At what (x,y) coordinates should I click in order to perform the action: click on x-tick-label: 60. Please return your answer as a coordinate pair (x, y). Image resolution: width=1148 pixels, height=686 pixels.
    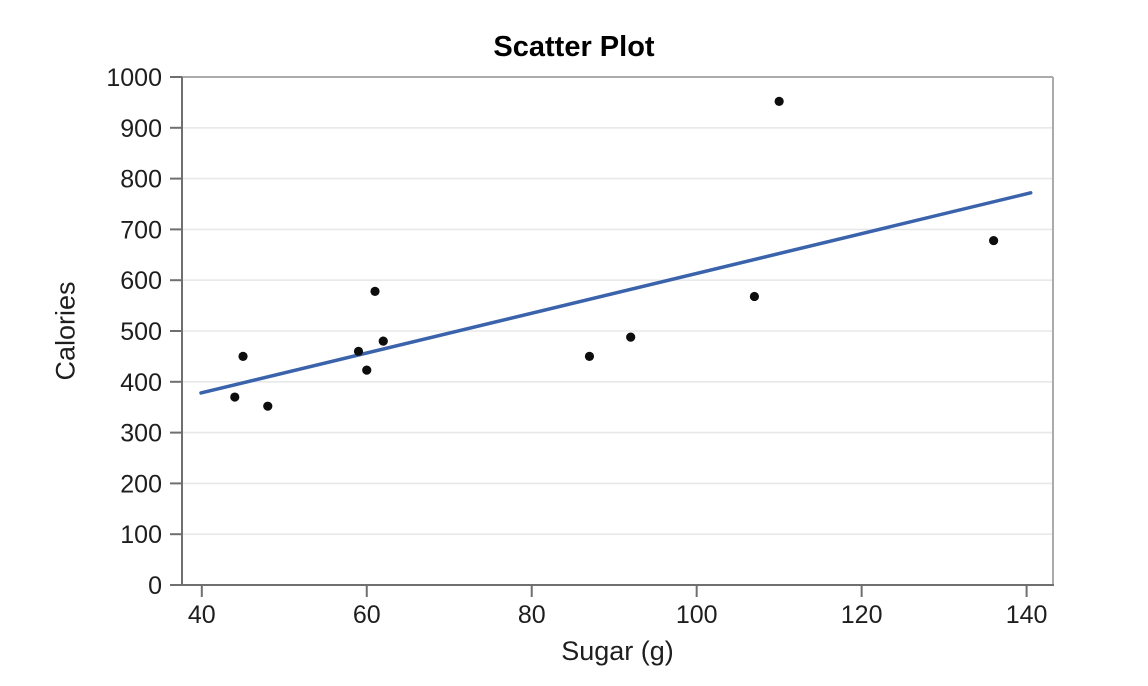
    Looking at the image, I should click on (367, 615).